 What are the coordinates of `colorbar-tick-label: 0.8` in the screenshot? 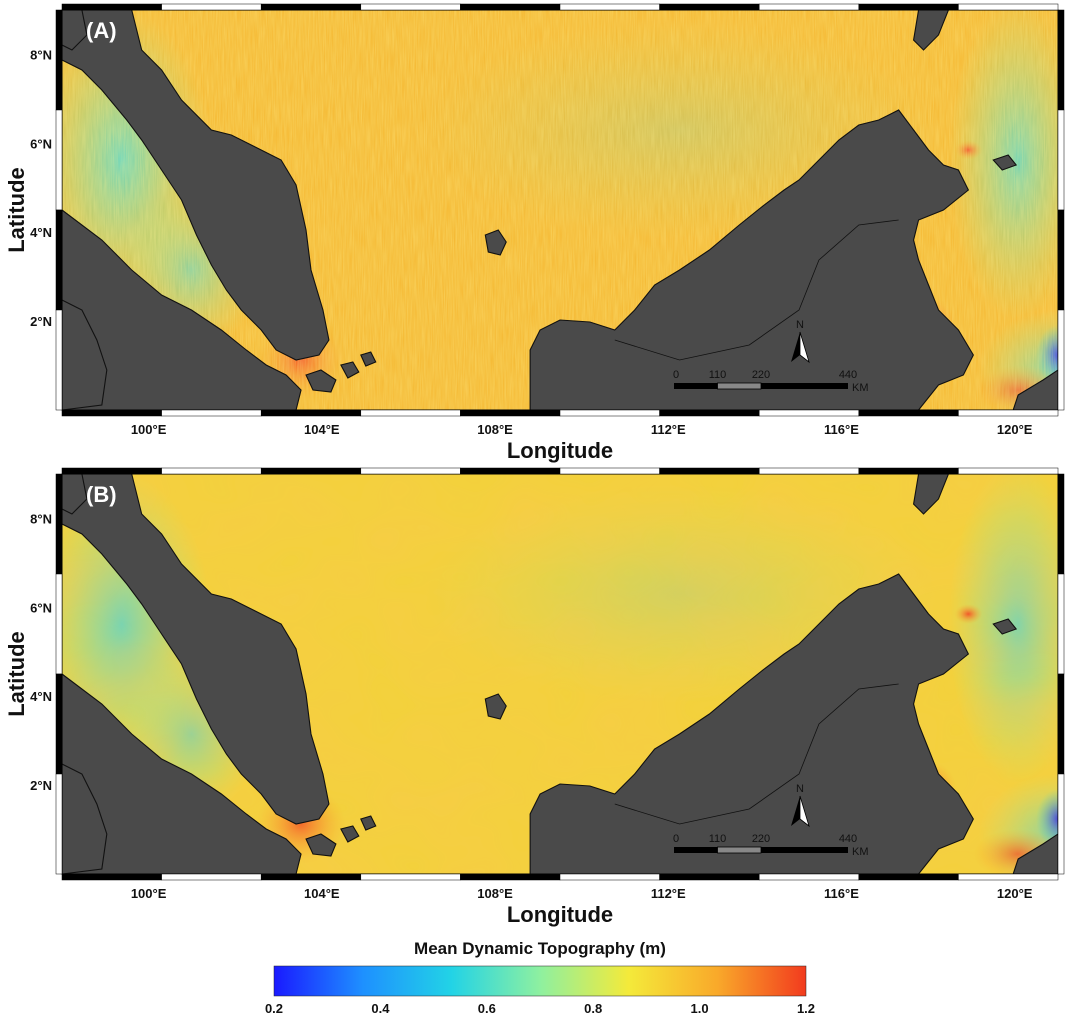 It's located at (593, 1008).